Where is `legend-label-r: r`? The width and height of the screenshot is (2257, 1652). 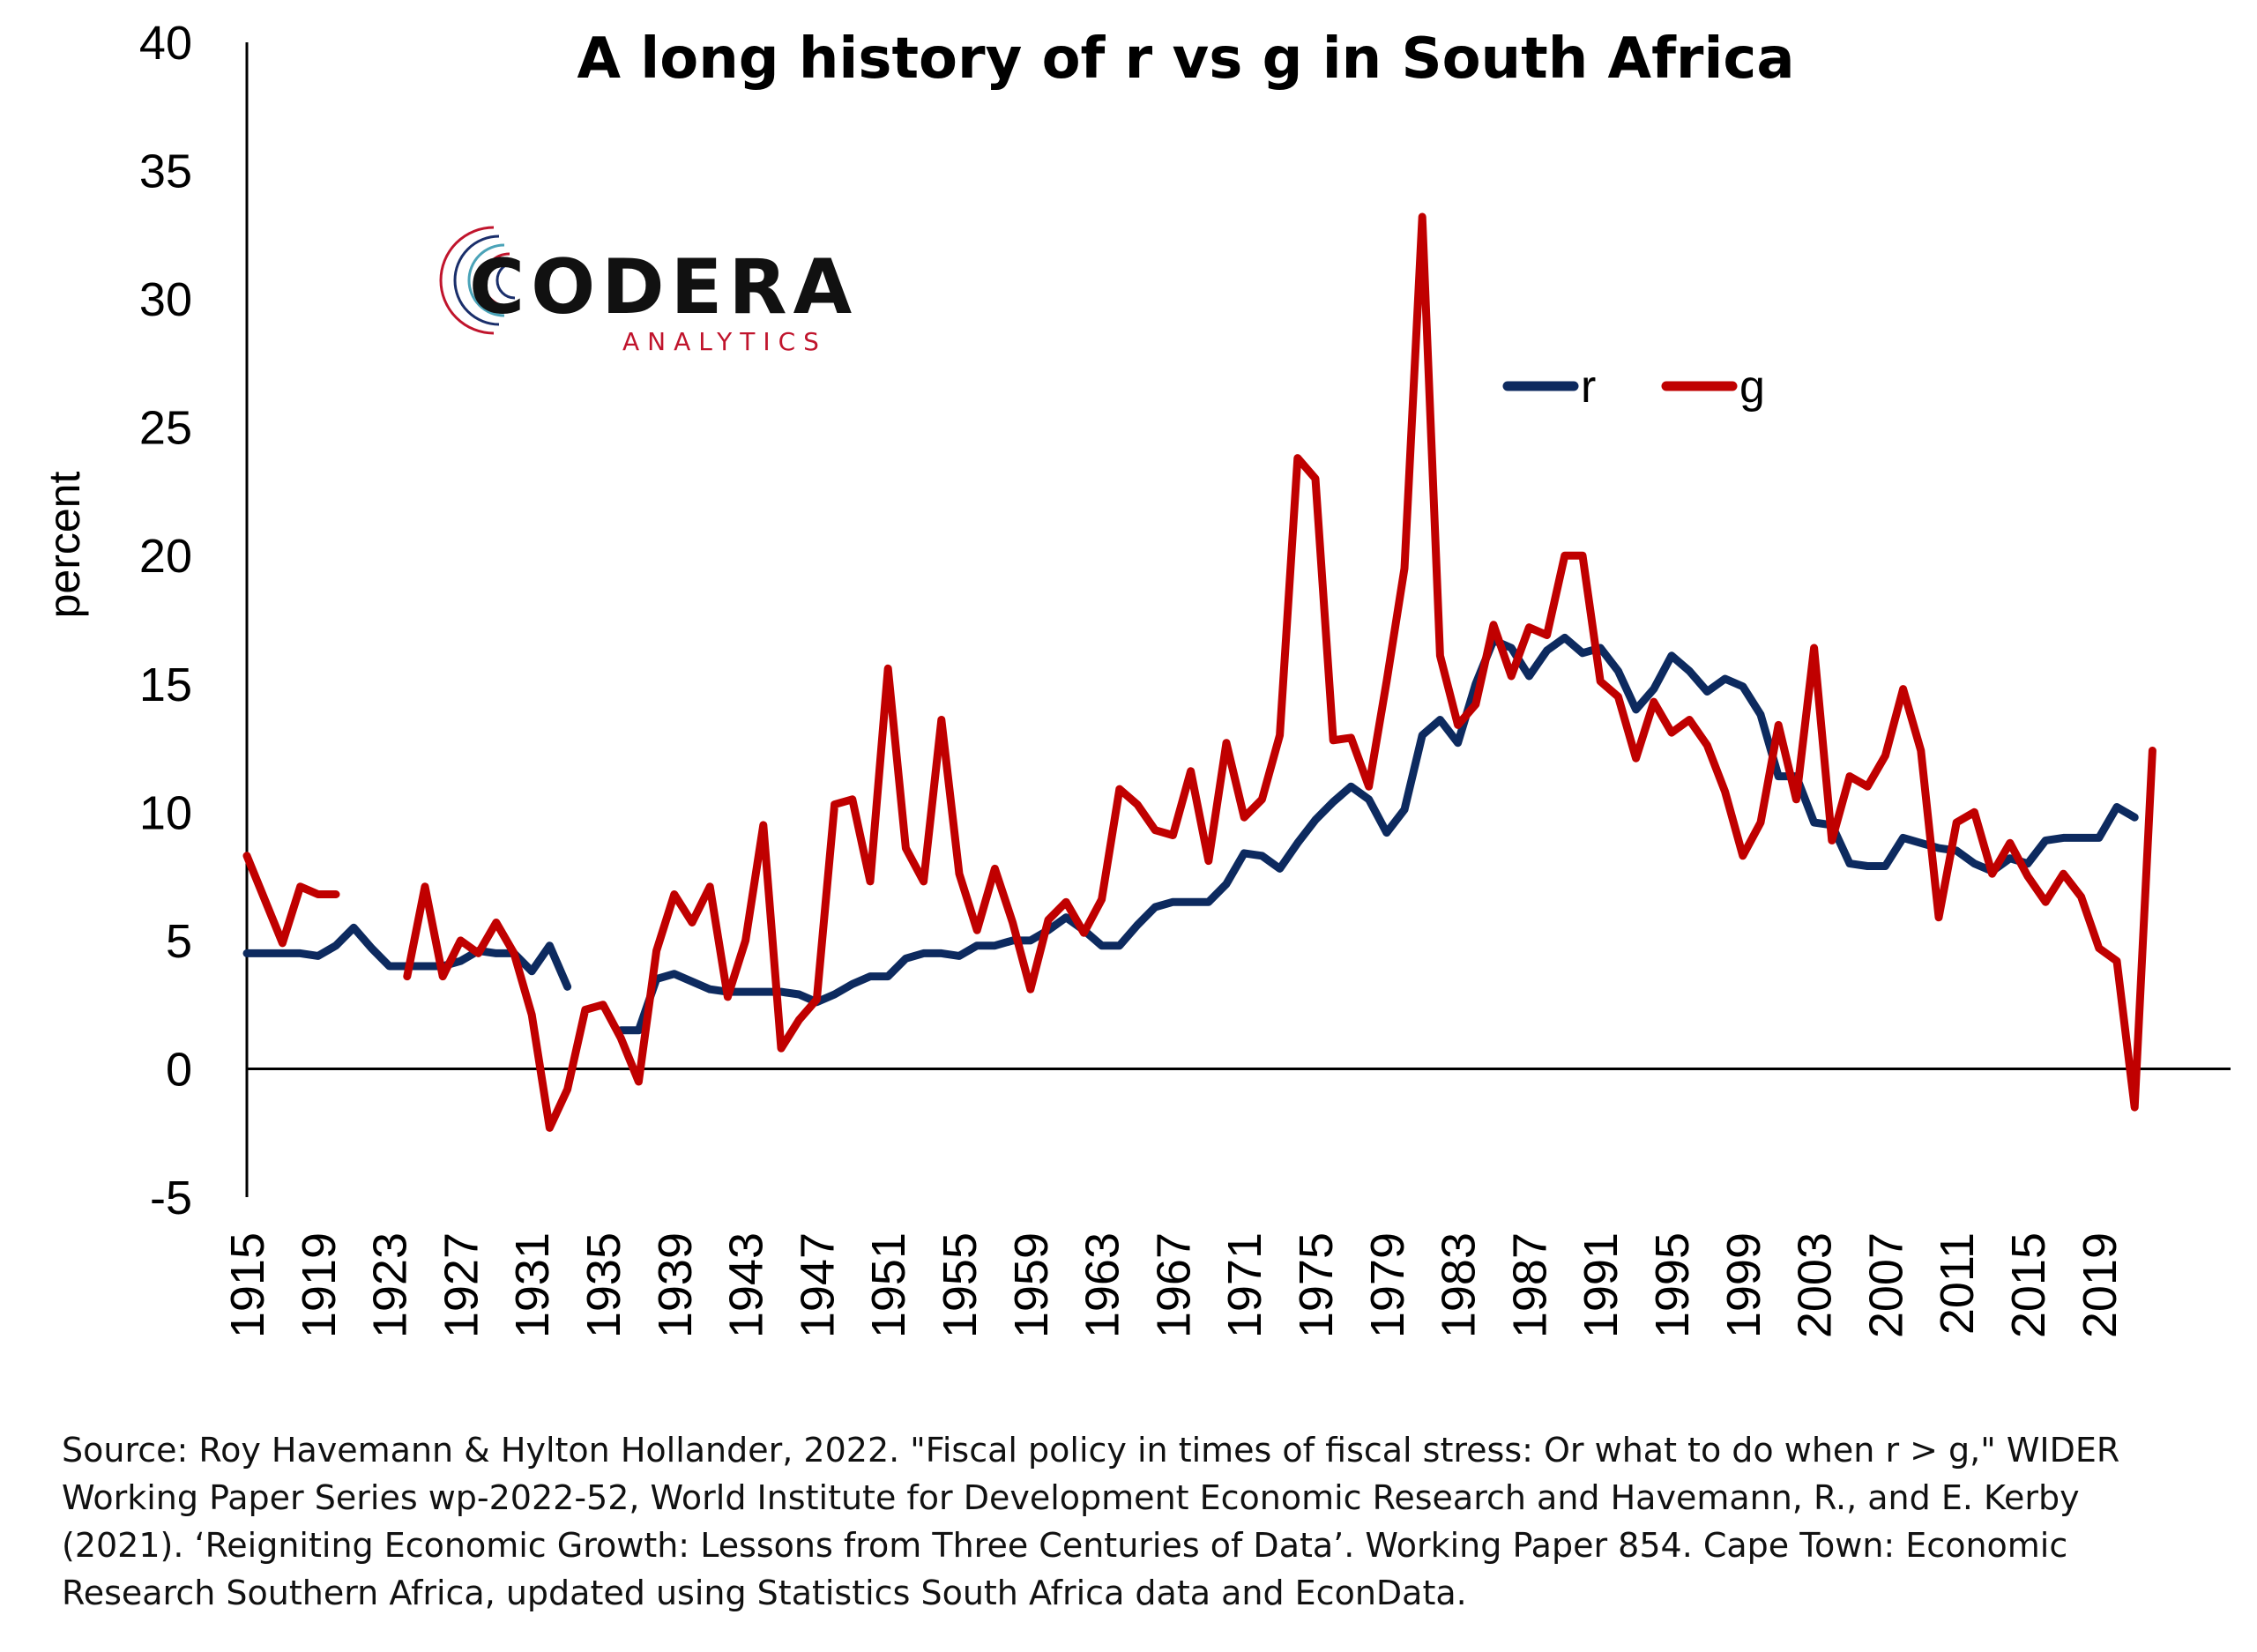
legend-label-r: r is located at coordinates (1588, 387).